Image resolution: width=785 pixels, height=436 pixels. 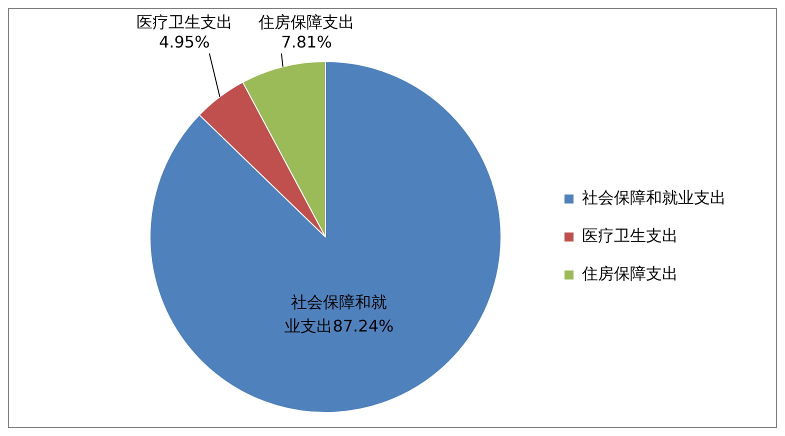 What do you see at coordinates (339, 314) in the screenshot?
I see `data-label: 社会保障和就业支出87.24%` at bounding box center [339, 314].